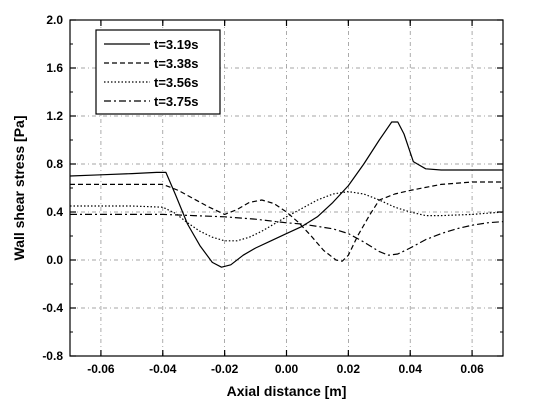 Image resolution: width=534 pixels, height=410 pixels. Describe the element at coordinates (54, 20) in the screenshot. I see `y-tick-label: 2.0` at that location.